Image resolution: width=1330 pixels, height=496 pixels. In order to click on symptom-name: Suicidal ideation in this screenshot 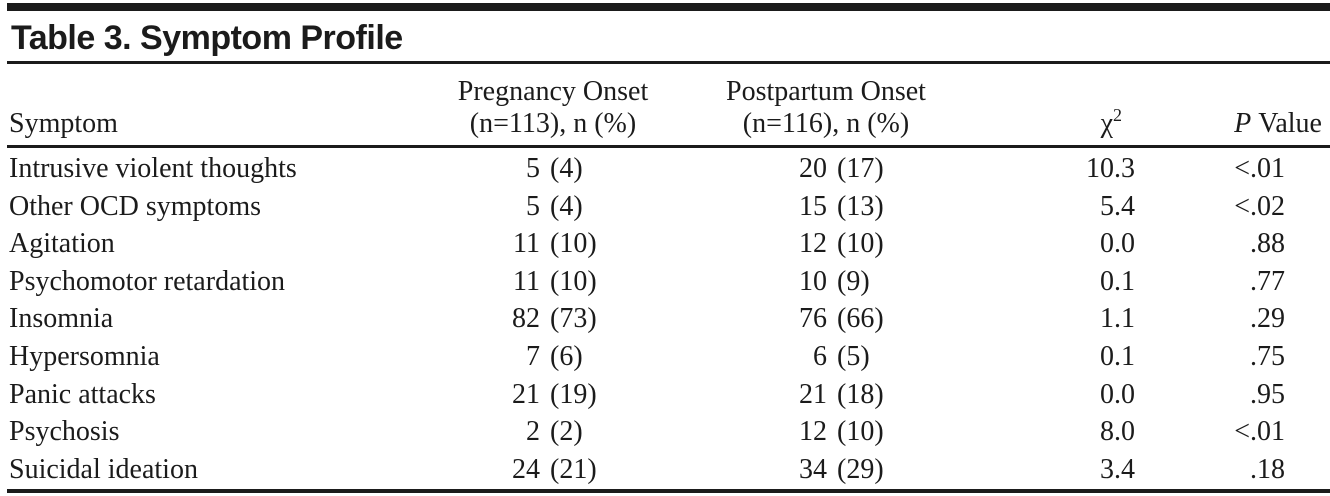, I will do `click(103, 469)`.